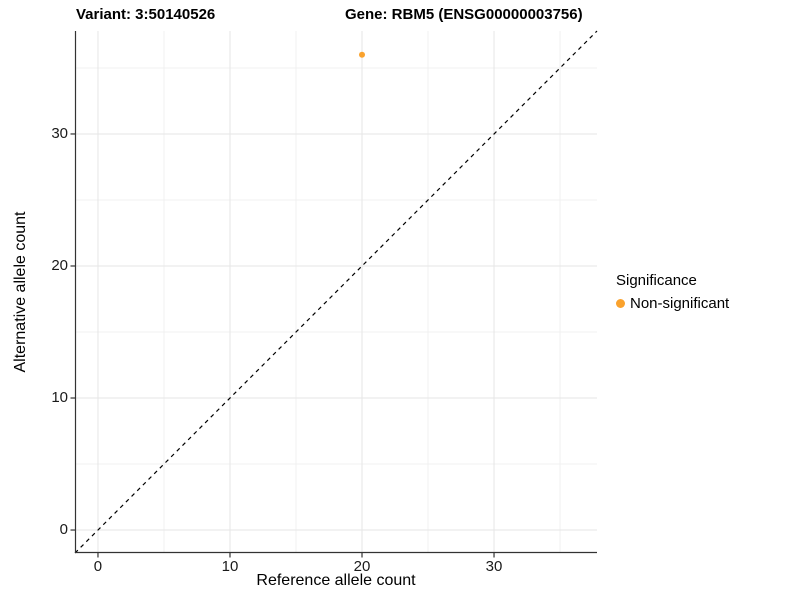 The width and height of the screenshot is (800, 600). What do you see at coordinates (620, 303) in the screenshot?
I see `legend-point-icon` at bounding box center [620, 303].